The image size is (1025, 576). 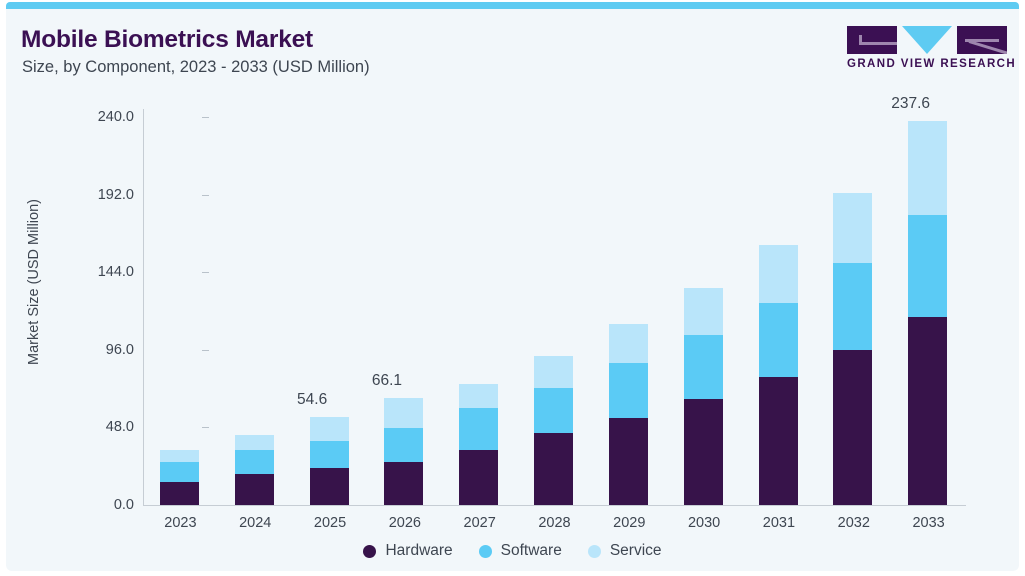 I want to click on legend-item-hardware: Hardware, so click(x=408, y=551).